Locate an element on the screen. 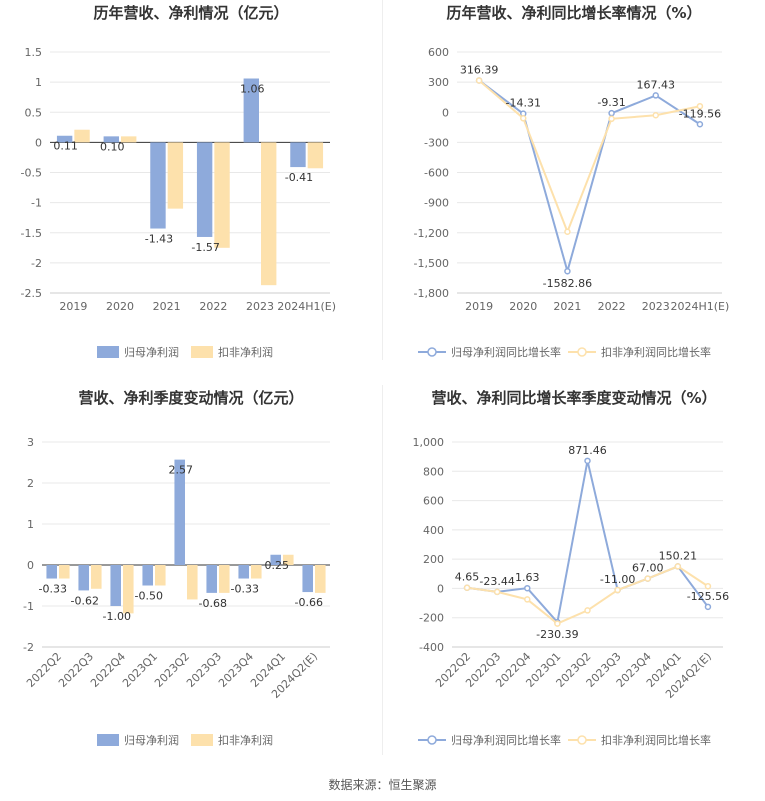 The width and height of the screenshot is (765, 801). data-label: -0.33 is located at coordinates (244, 589).